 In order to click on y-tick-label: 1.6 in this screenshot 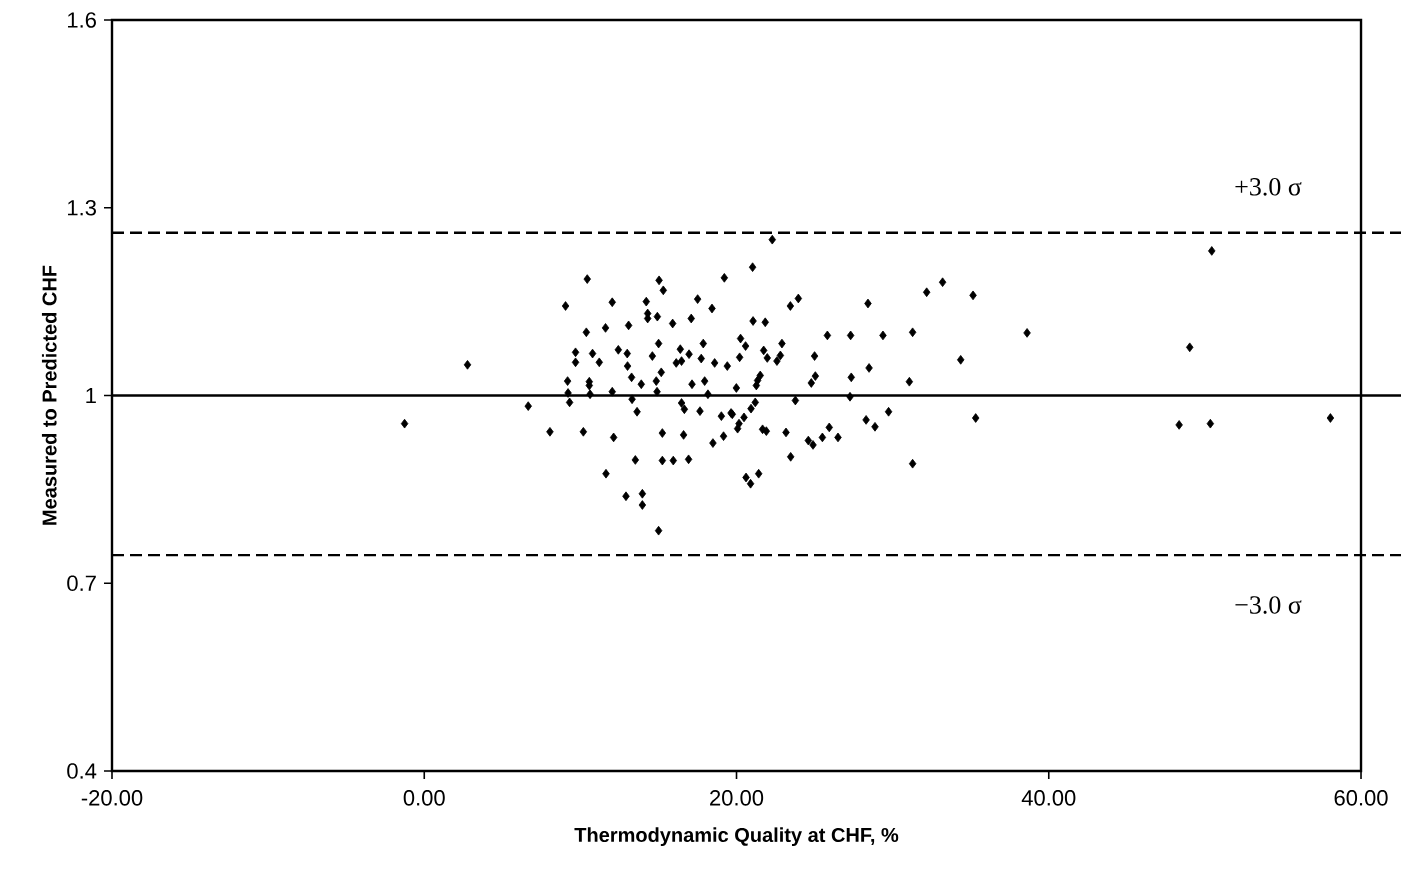, I will do `click(82, 20)`.